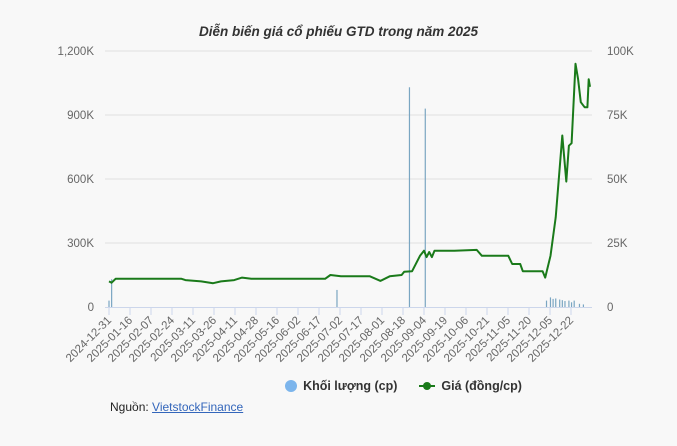 The width and height of the screenshot is (677, 446). I want to click on y-left-tick-label: 600K, so click(80, 180).